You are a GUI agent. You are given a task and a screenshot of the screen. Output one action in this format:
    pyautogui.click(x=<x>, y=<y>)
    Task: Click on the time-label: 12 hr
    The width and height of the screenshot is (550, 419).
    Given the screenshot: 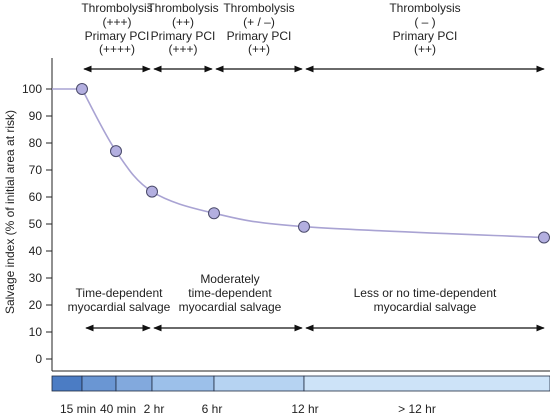 What is the action you would take?
    pyautogui.click(x=304, y=409)
    